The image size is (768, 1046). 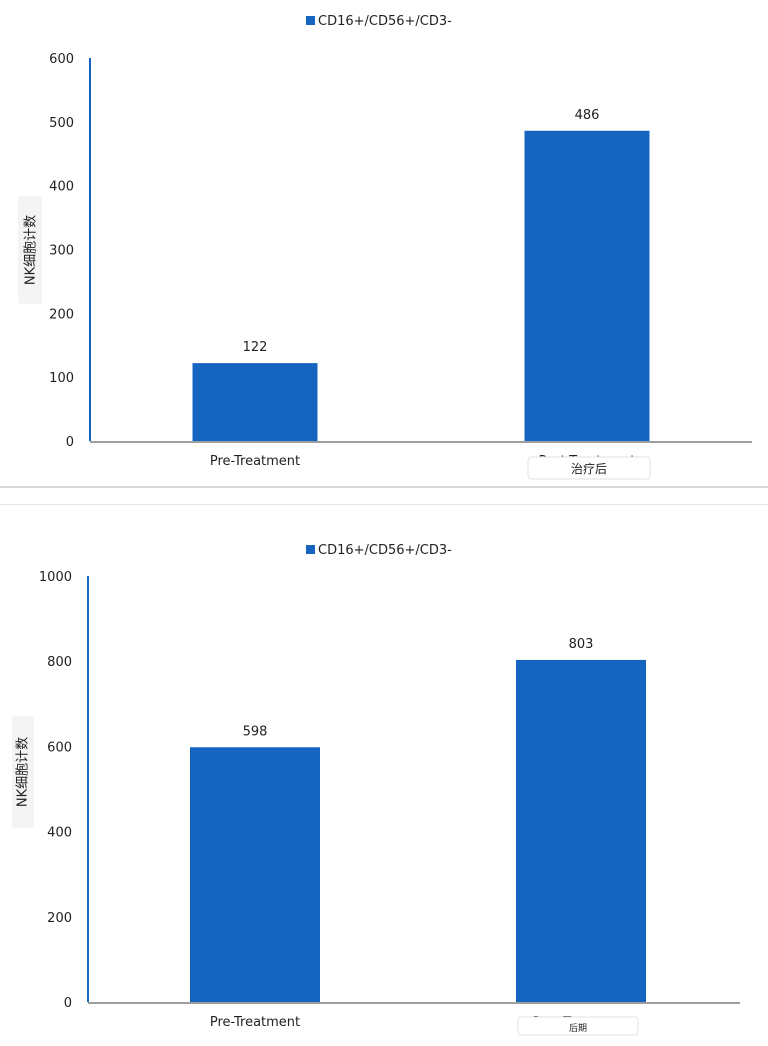 What do you see at coordinates (61, 251) in the screenshot?
I see `y-tick-label: 300` at bounding box center [61, 251].